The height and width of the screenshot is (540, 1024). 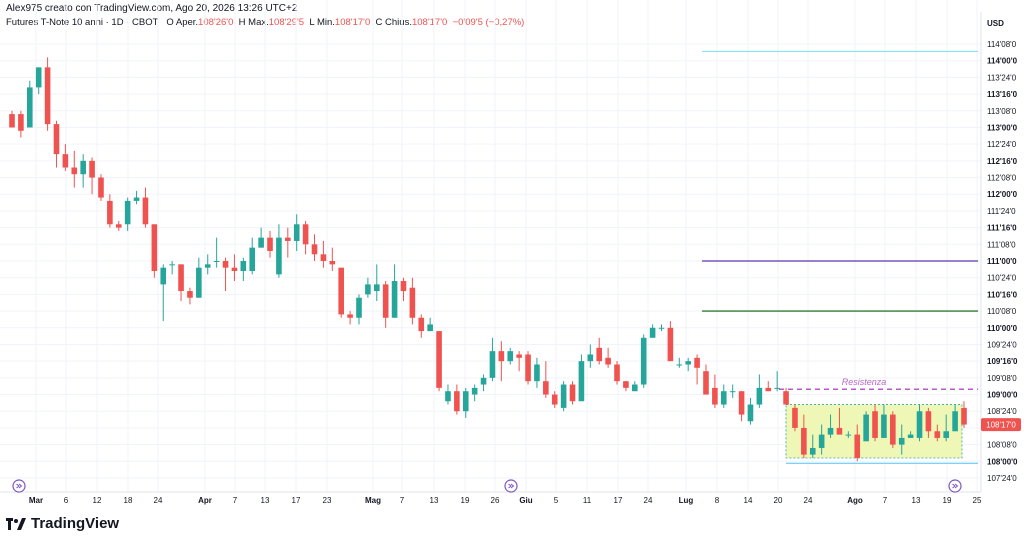 I want to click on y-tick-label: 108'00'0, so click(x=1002, y=461).